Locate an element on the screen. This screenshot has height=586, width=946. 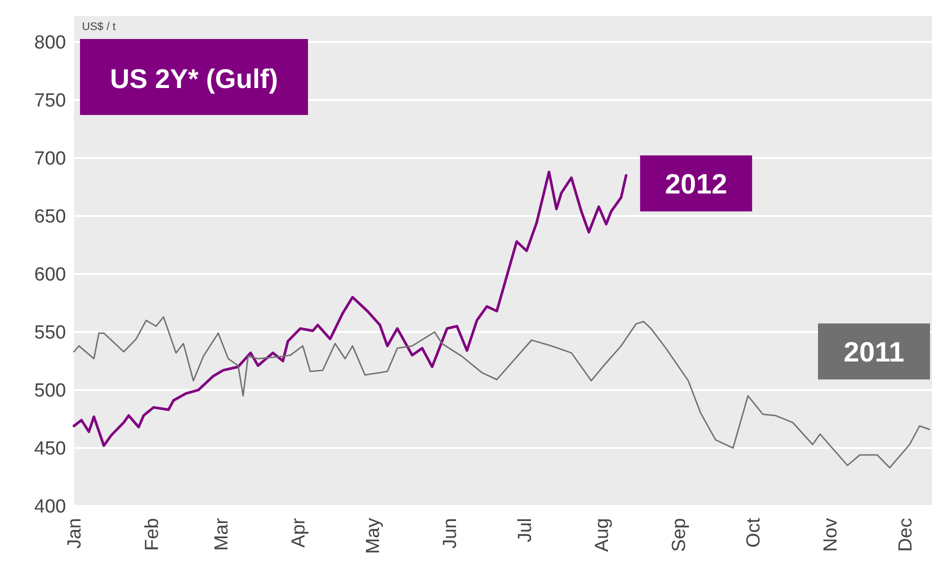
x-tick-label: Apr is located at coordinates (299, 532).